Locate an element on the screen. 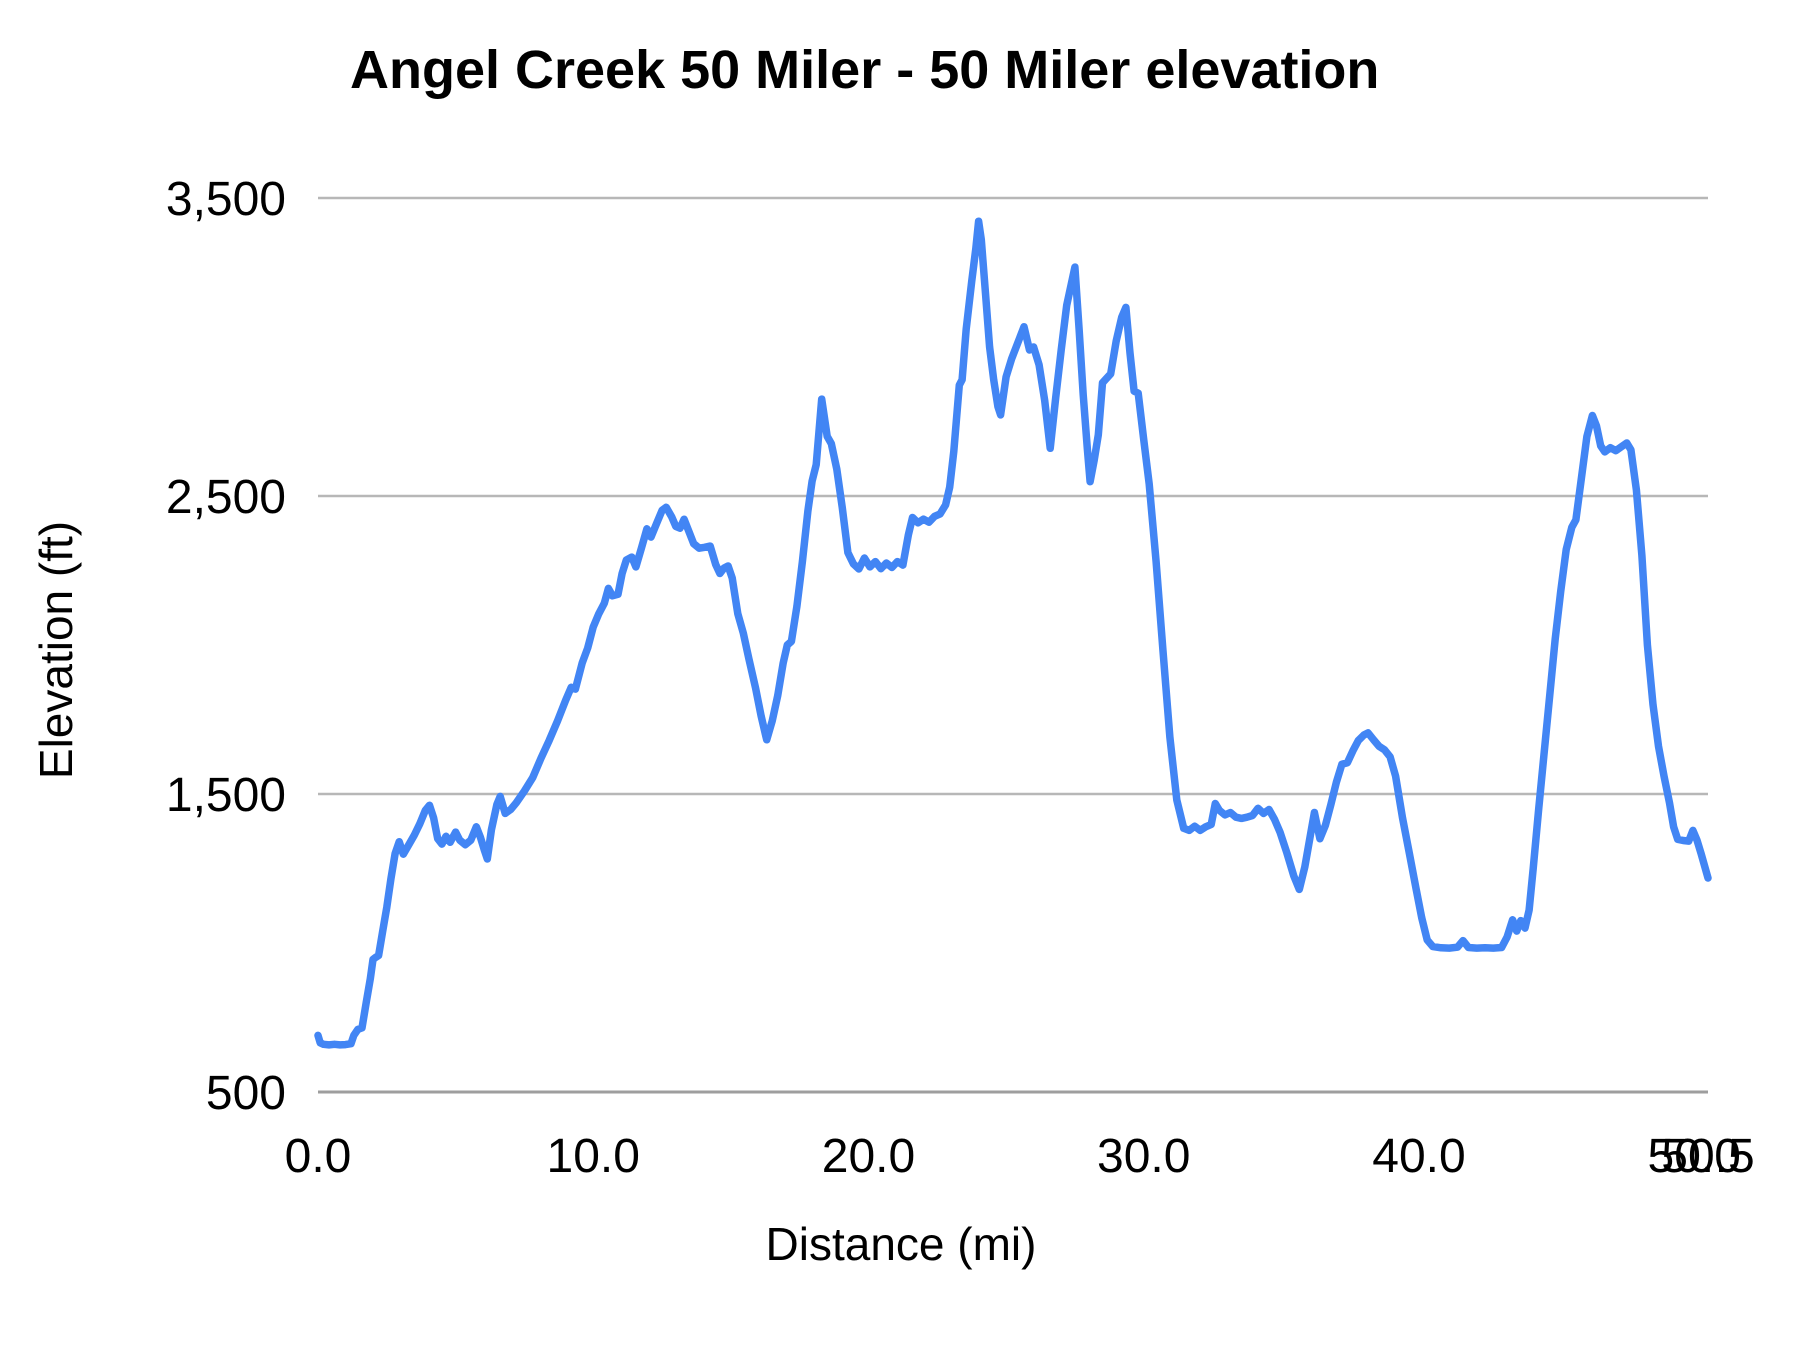 The width and height of the screenshot is (1800, 1350). x-tick-label: 0.0 is located at coordinates (318, 1156).